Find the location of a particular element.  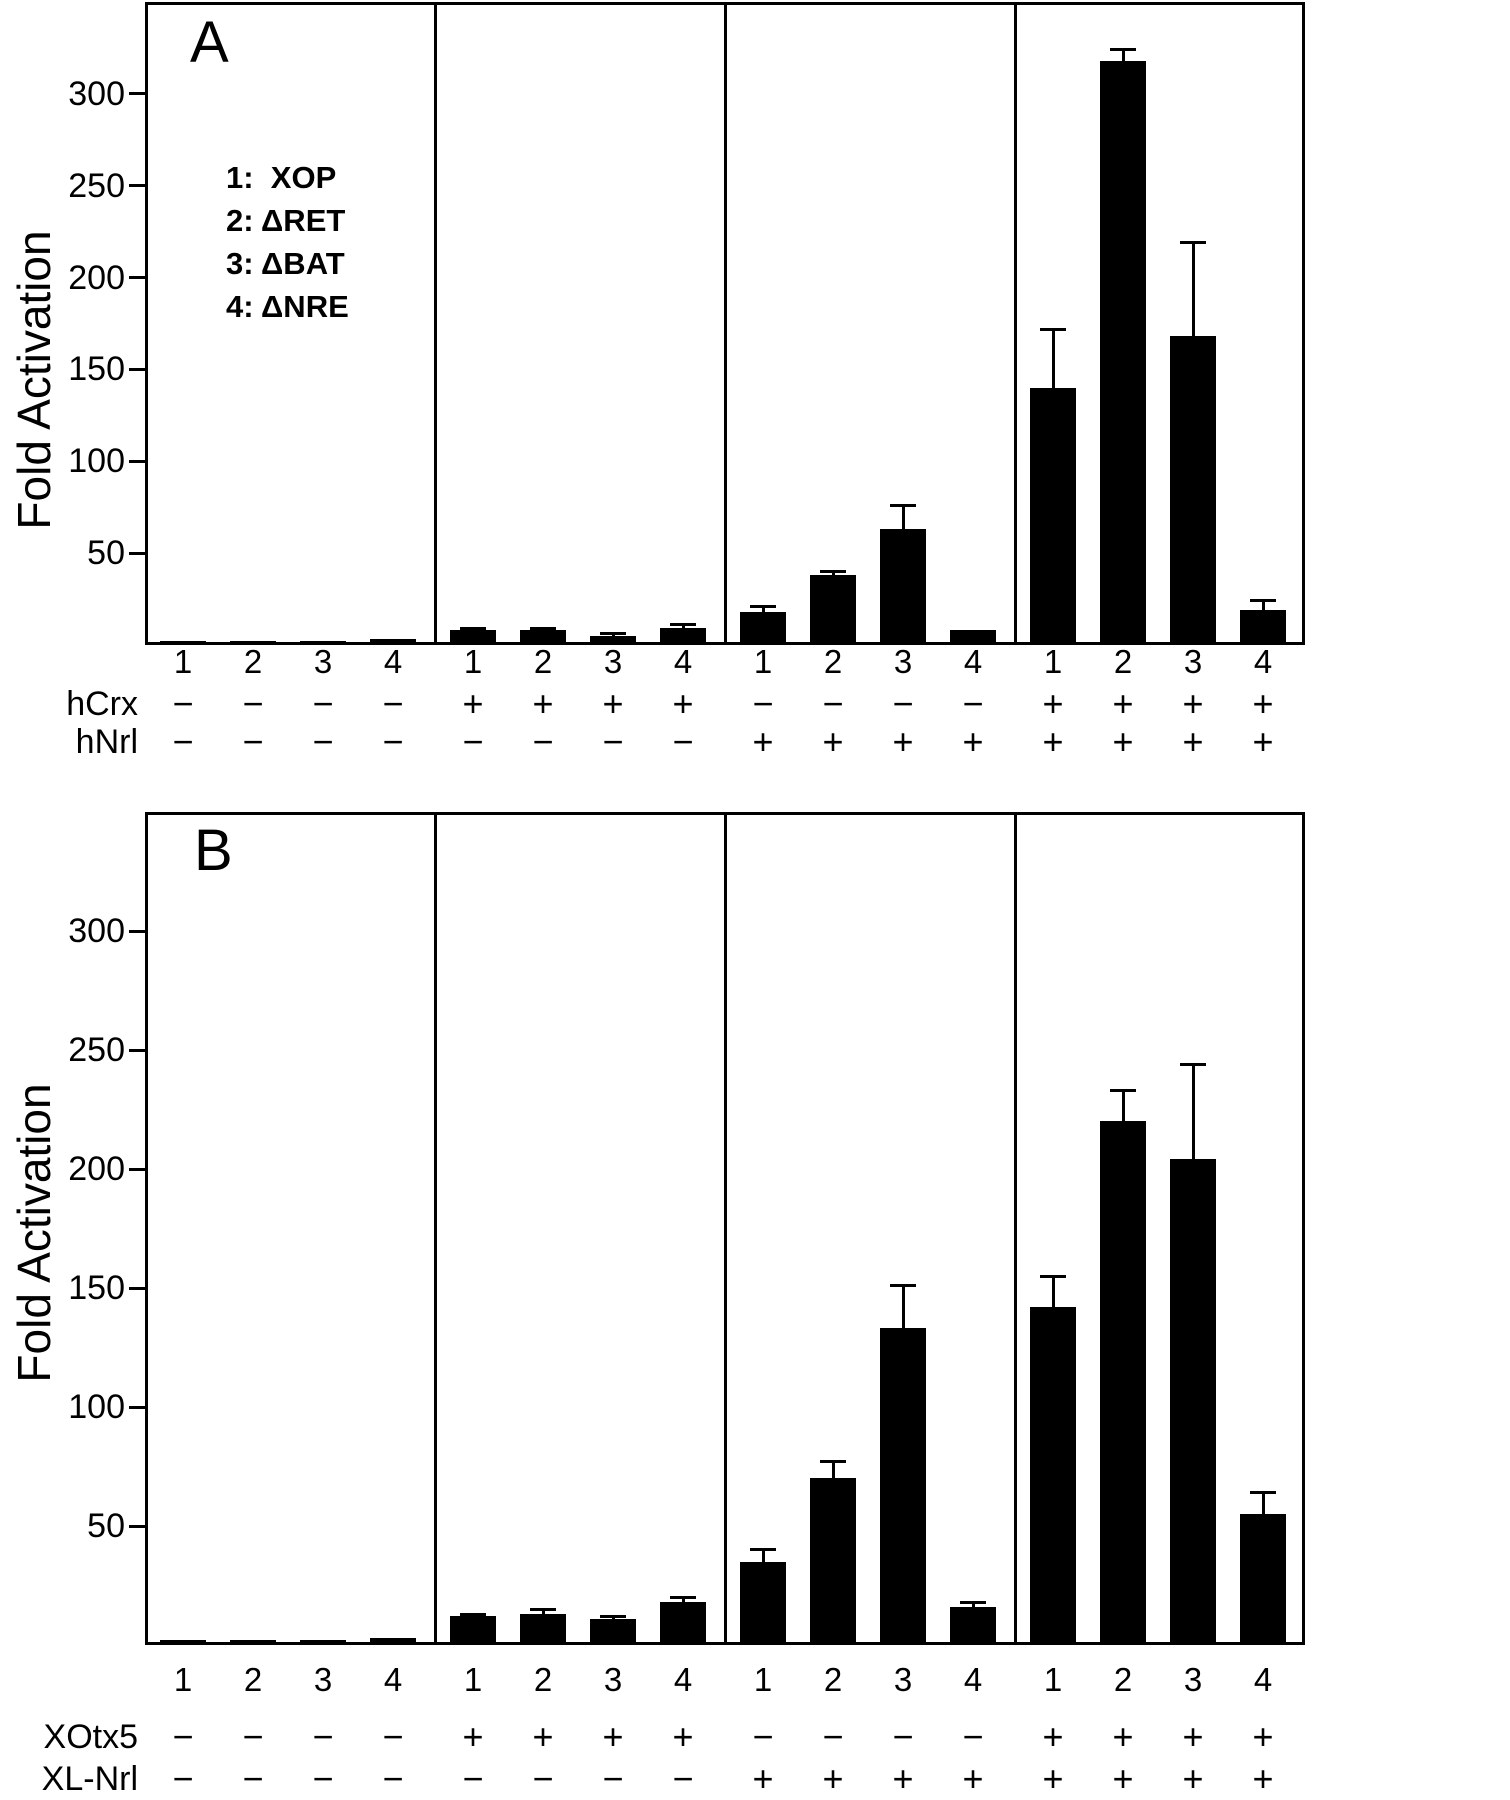

y-axis-tick-label: 150 is located at coordinates (96, 369).